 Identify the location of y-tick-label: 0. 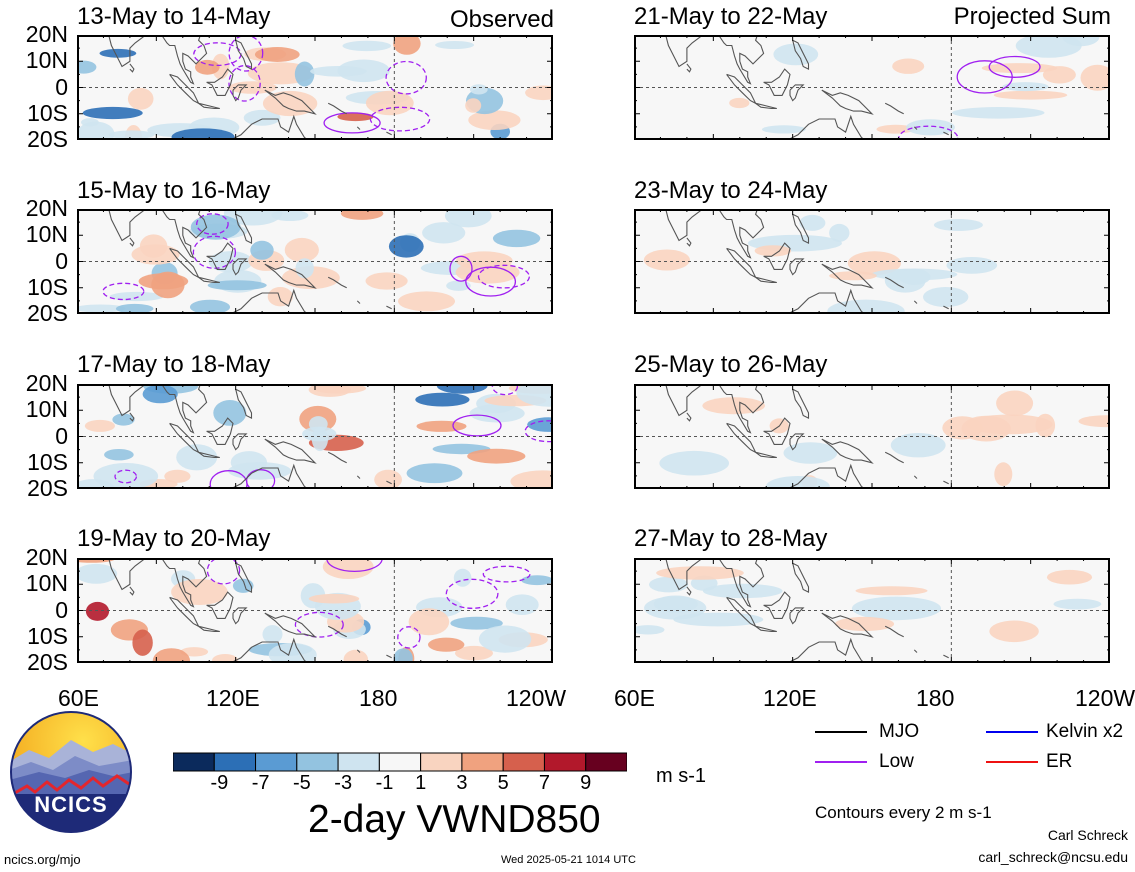
(61, 260).